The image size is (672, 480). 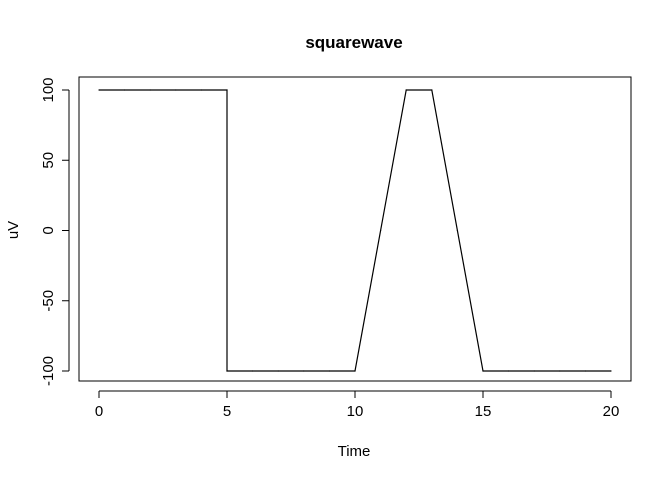 I want to click on y-tick-label: -50, so click(x=48, y=301).